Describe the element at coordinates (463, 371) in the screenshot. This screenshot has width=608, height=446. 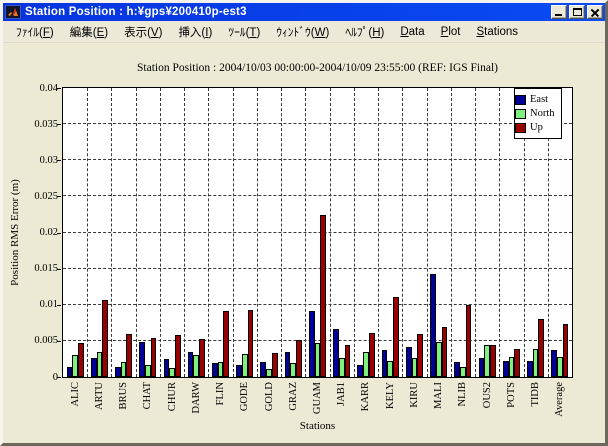
I see `bar-north-NLIB` at that location.